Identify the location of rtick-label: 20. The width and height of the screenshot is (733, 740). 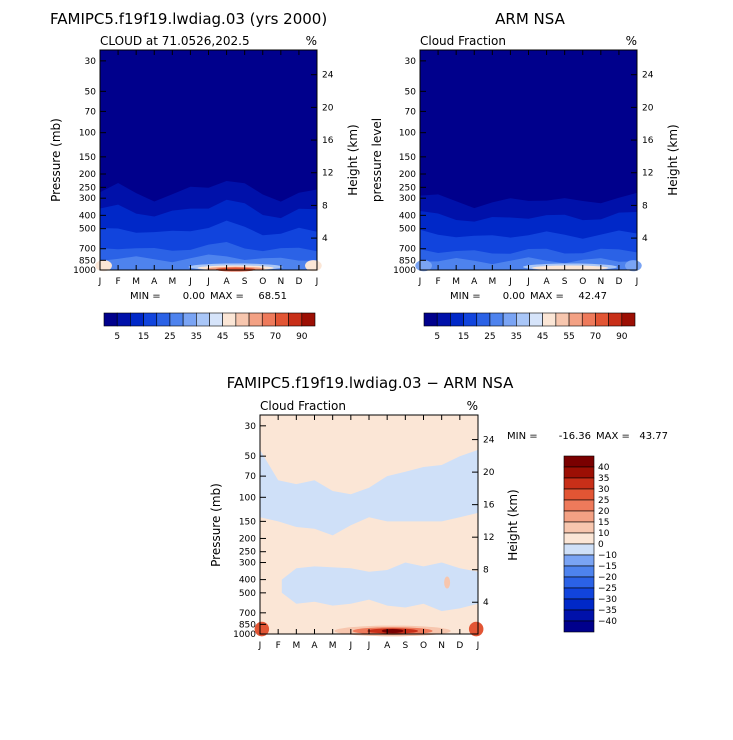
(328, 108).